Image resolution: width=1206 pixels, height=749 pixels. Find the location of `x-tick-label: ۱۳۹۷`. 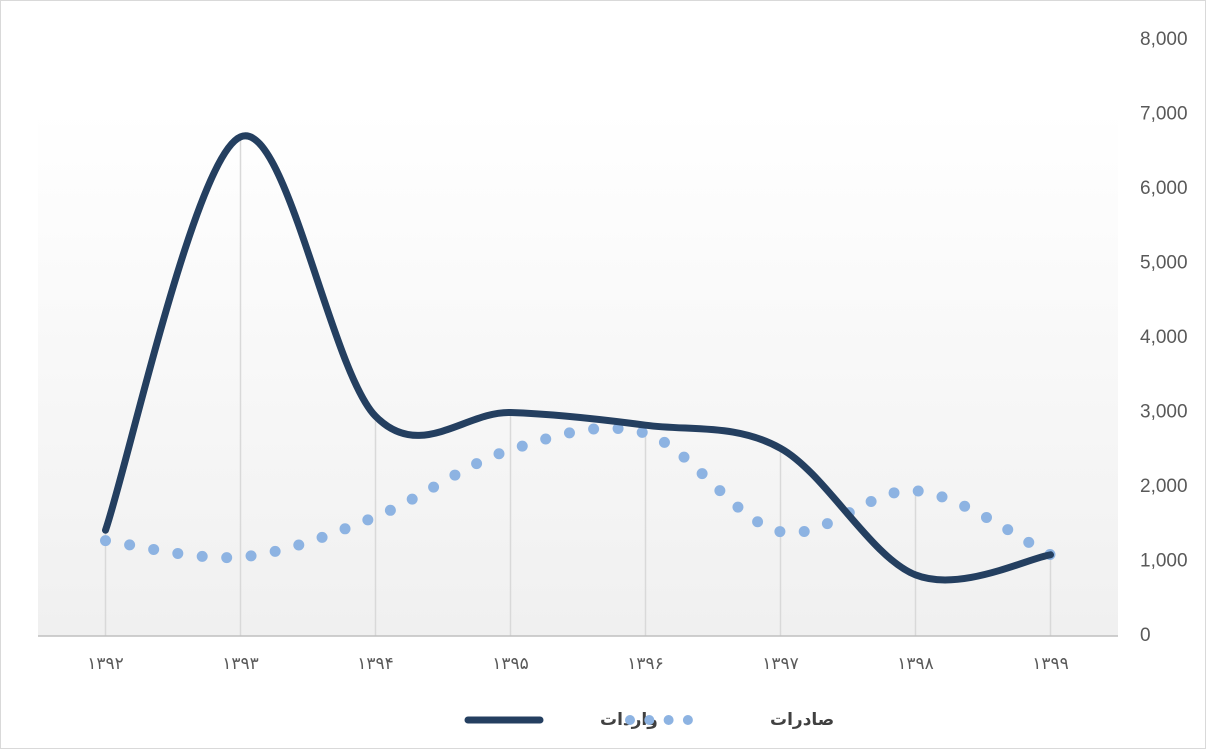

x-tick-label: ۱۳۹۷ is located at coordinates (780, 664).